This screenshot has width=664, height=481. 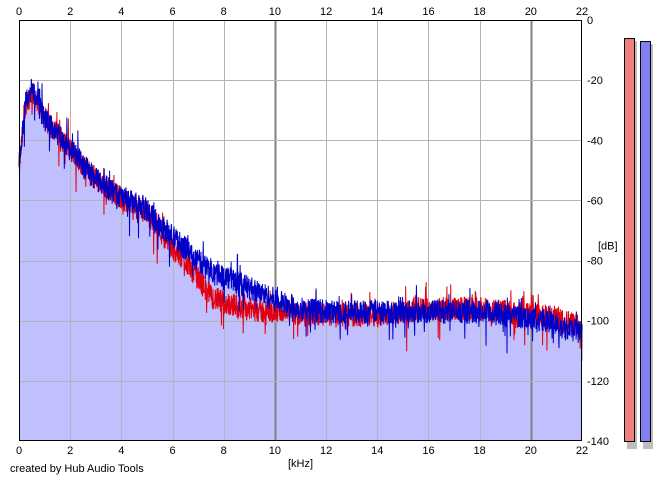 What do you see at coordinates (121, 451) in the screenshot?
I see `x-tick-label-bottom: 4` at bounding box center [121, 451].